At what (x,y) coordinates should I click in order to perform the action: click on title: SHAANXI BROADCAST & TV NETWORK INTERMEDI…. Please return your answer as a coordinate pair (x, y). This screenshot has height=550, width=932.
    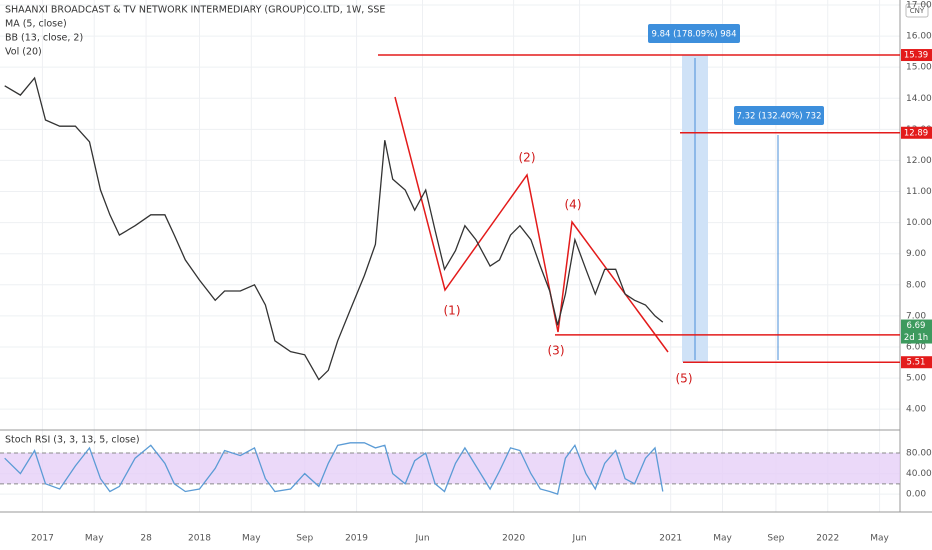
    Looking at the image, I should click on (195, 10).